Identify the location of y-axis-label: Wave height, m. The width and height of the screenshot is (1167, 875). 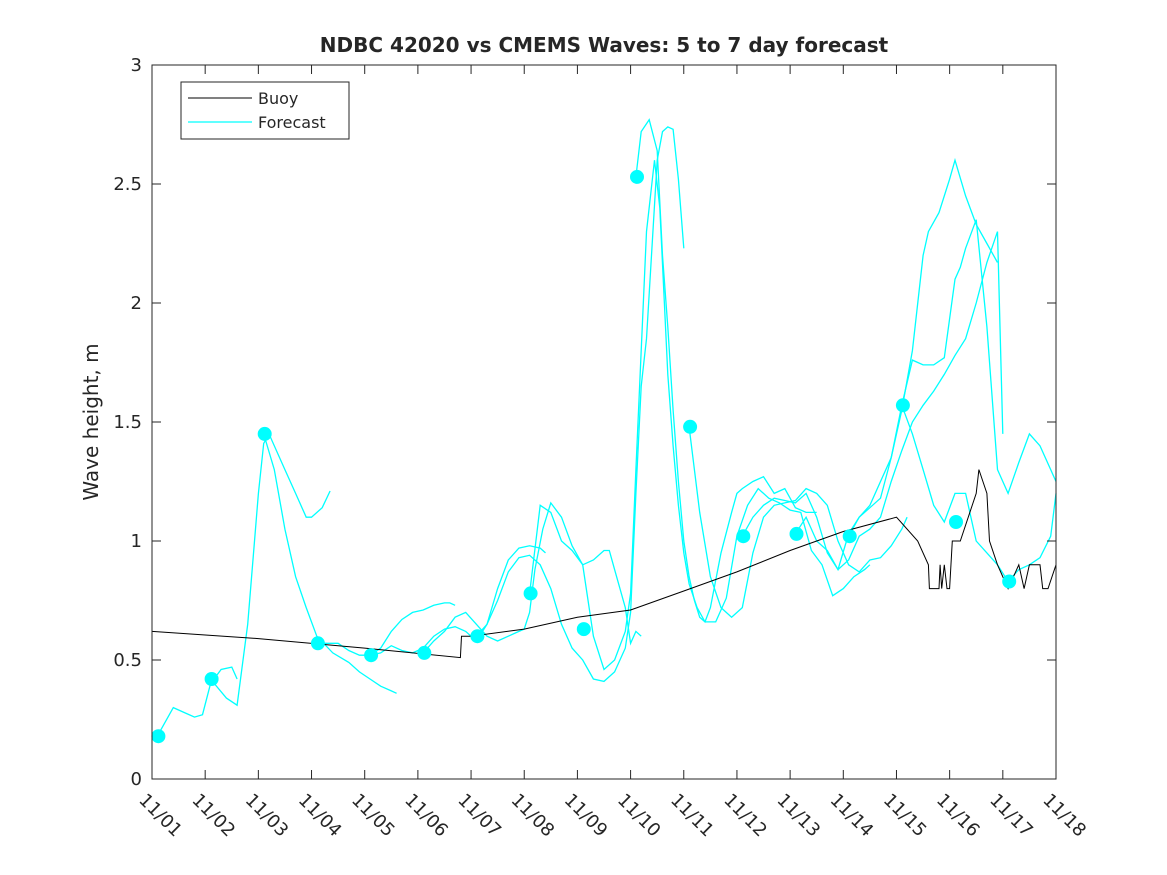
(91, 421).